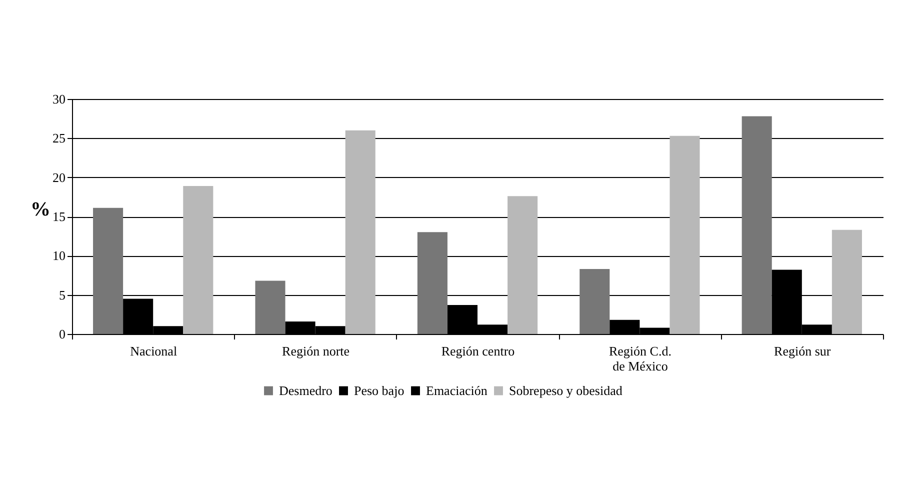 Image resolution: width=922 pixels, height=478 pixels. I want to click on y-tick-label: 20, so click(59, 177).